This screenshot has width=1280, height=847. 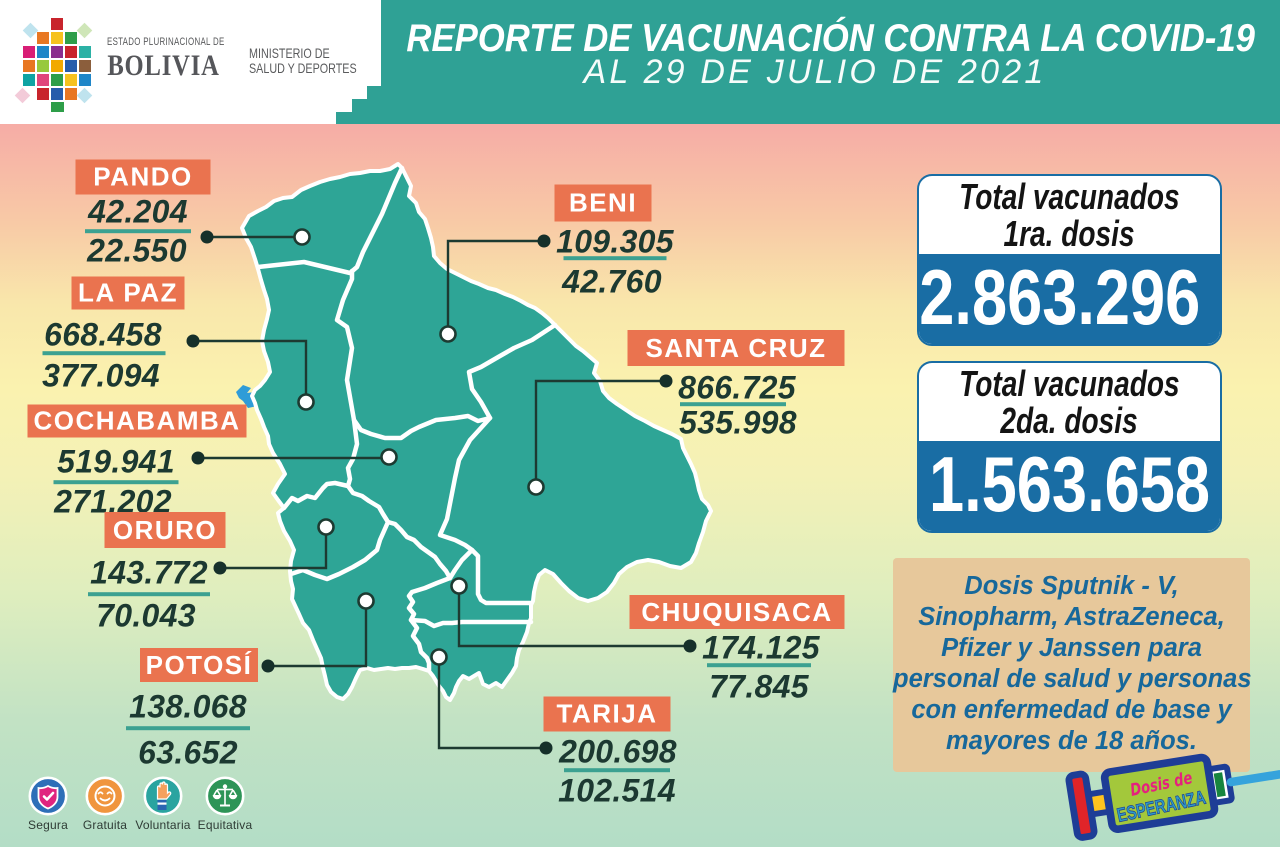 What do you see at coordinates (448, 334) in the screenshot?
I see `marker-beni` at bounding box center [448, 334].